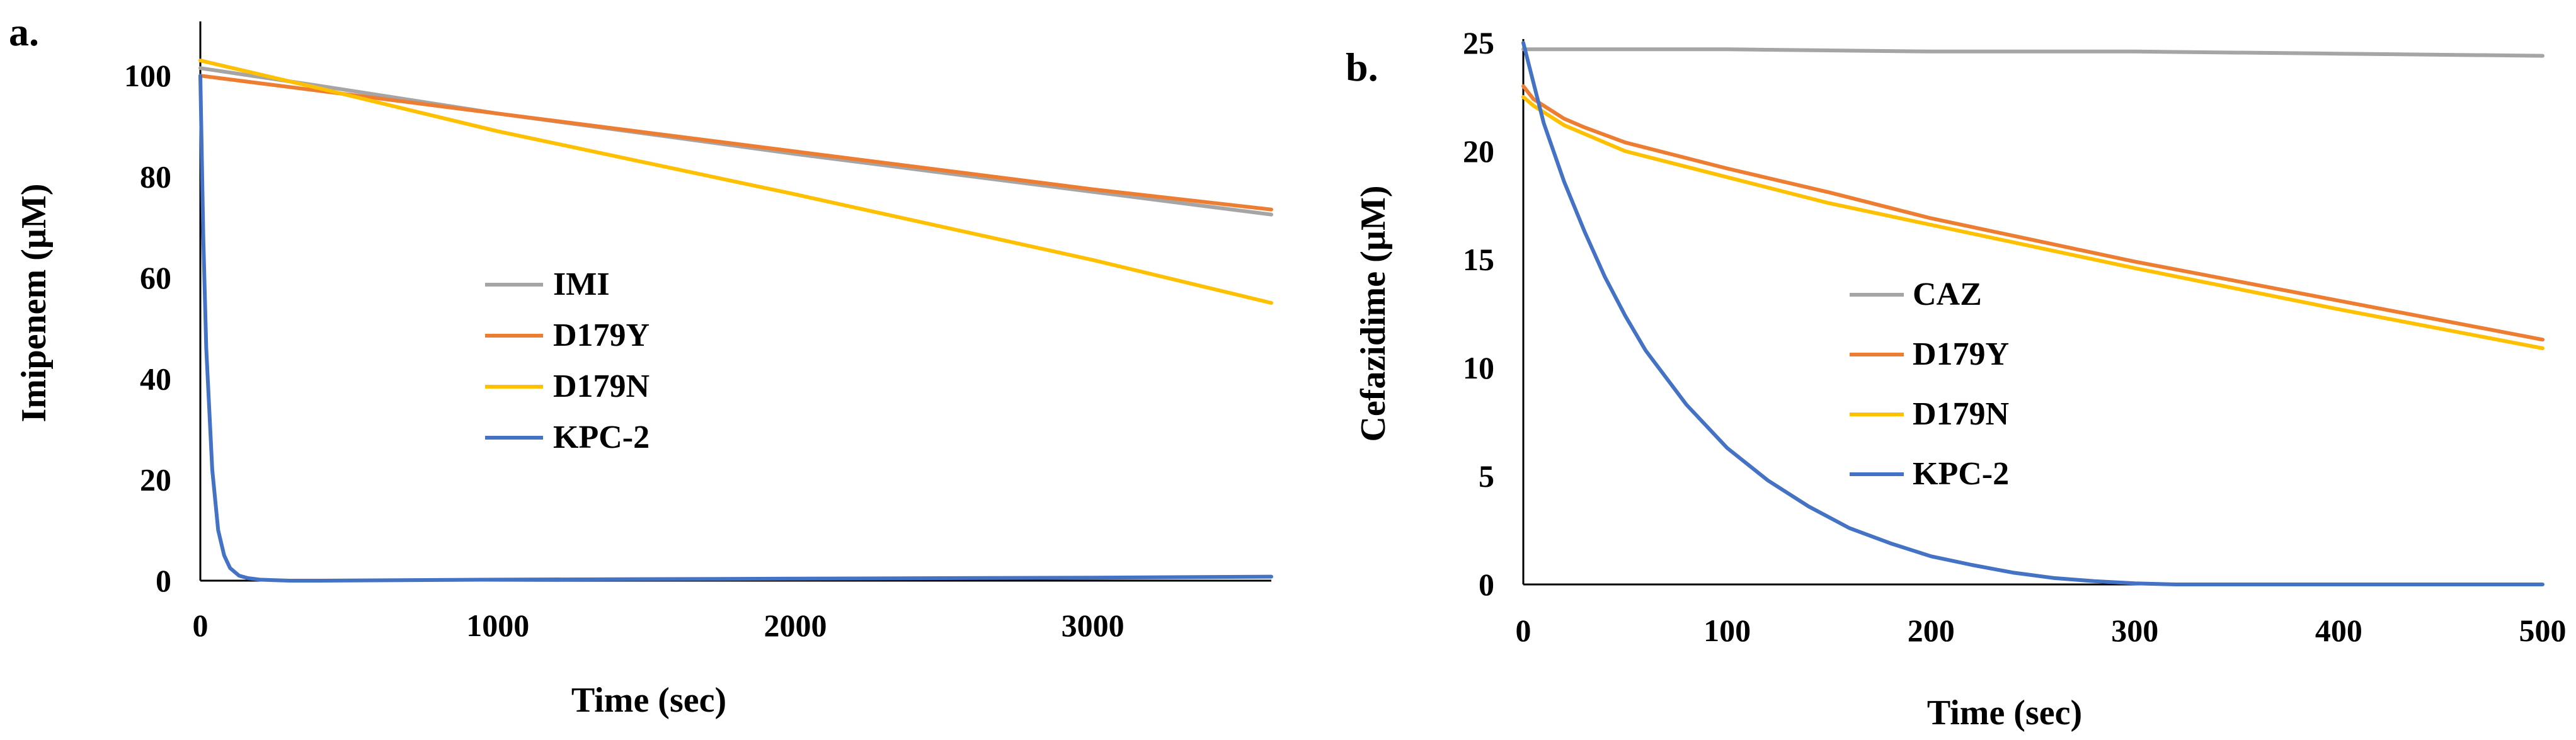 This screenshot has width=2576, height=740. Describe the element at coordinates (581, 284) in the screenshot. I see `legend-label-imi: IMI` at that location.